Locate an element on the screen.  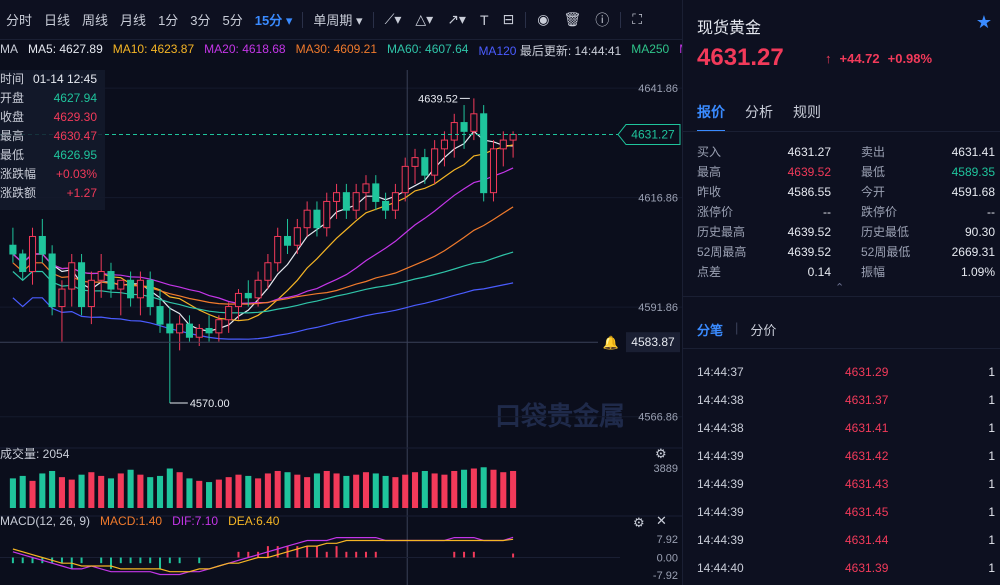
period-tab-1min: 1分 is located at coordinates (168, 20).